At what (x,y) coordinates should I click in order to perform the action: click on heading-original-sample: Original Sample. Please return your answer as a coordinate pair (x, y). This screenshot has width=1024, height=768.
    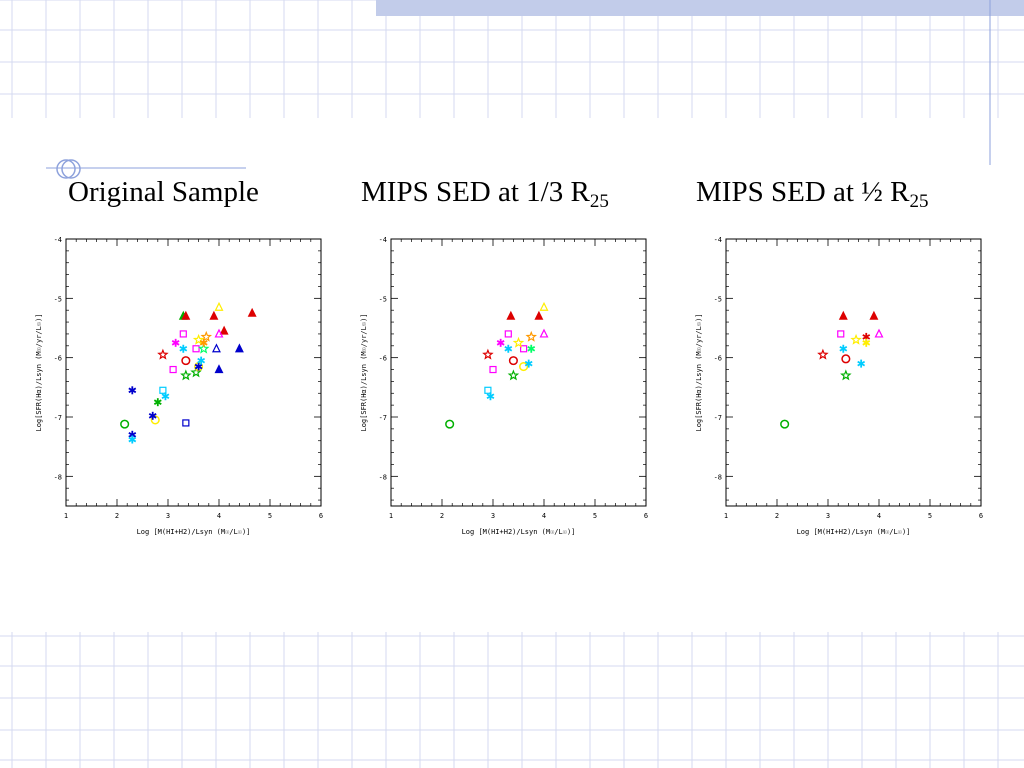
    Looking at the image, I should click on (163, 192).